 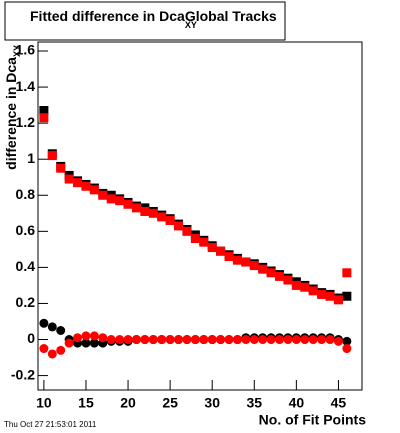 I want to click on y-tick-label: -0.2, so click(x=23, y=374).